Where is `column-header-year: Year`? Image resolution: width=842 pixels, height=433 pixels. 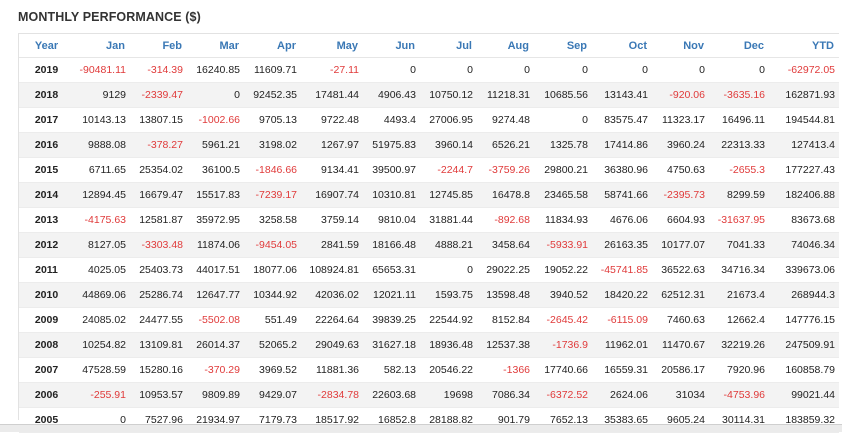 column-header-year: Year is located at coordinates (46, 46).